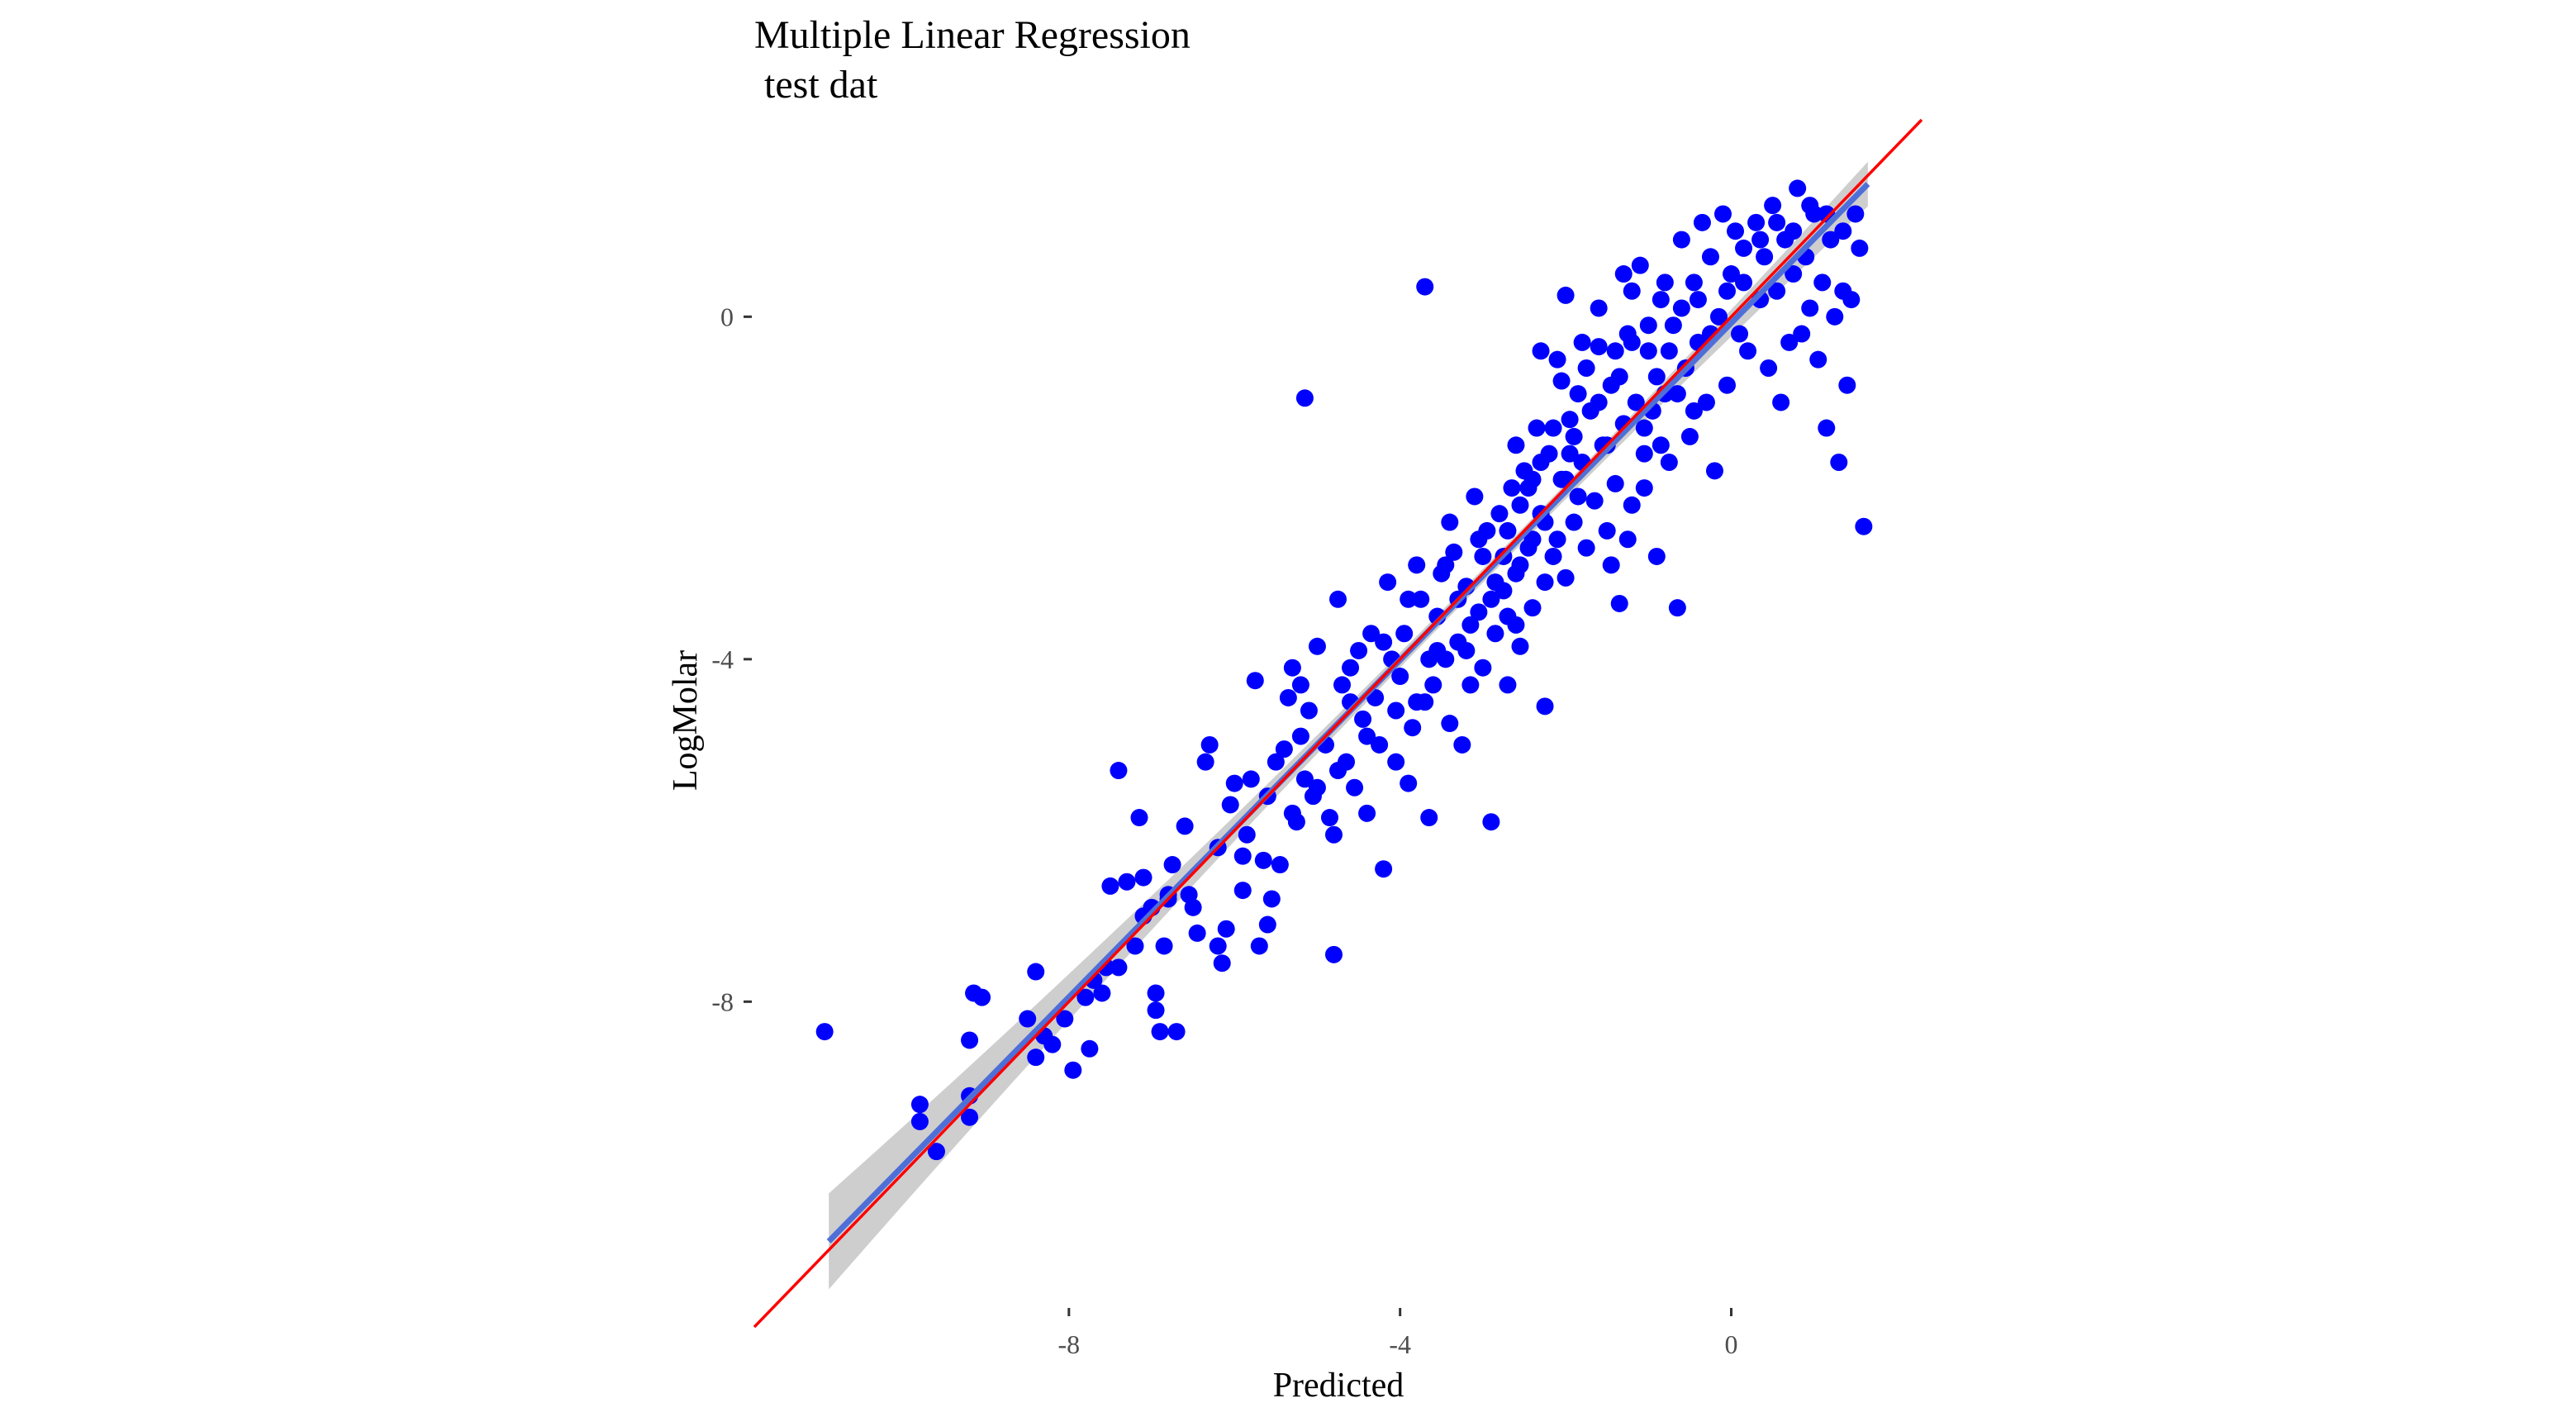 The image size is (2576, 1417). What do you see at coordinates (972, 35) in the screenshot?
I see `chart-title-line-1: Multiple Linear Regression` at bounding box center [972, 35].